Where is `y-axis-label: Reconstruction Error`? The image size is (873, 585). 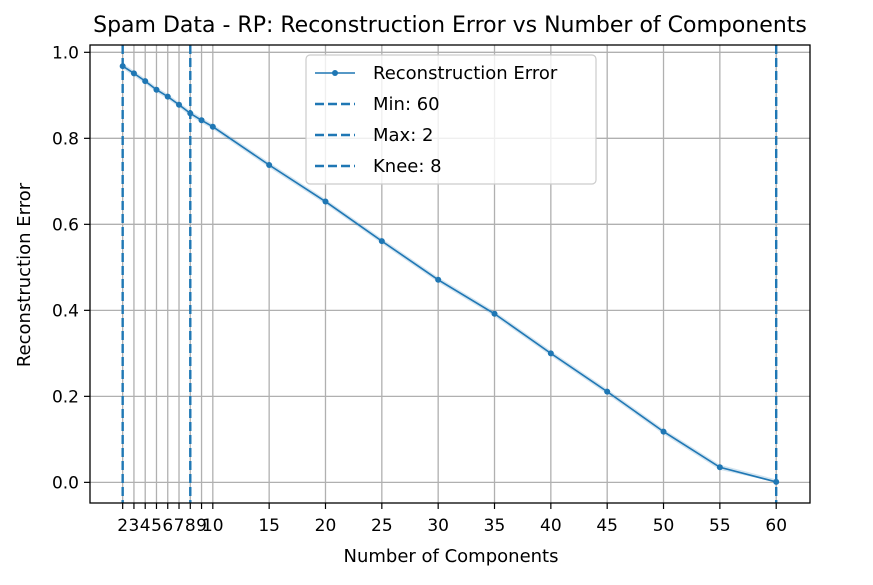
y-axis-label: Reconstruction Error is located at coordinates (24, 274).